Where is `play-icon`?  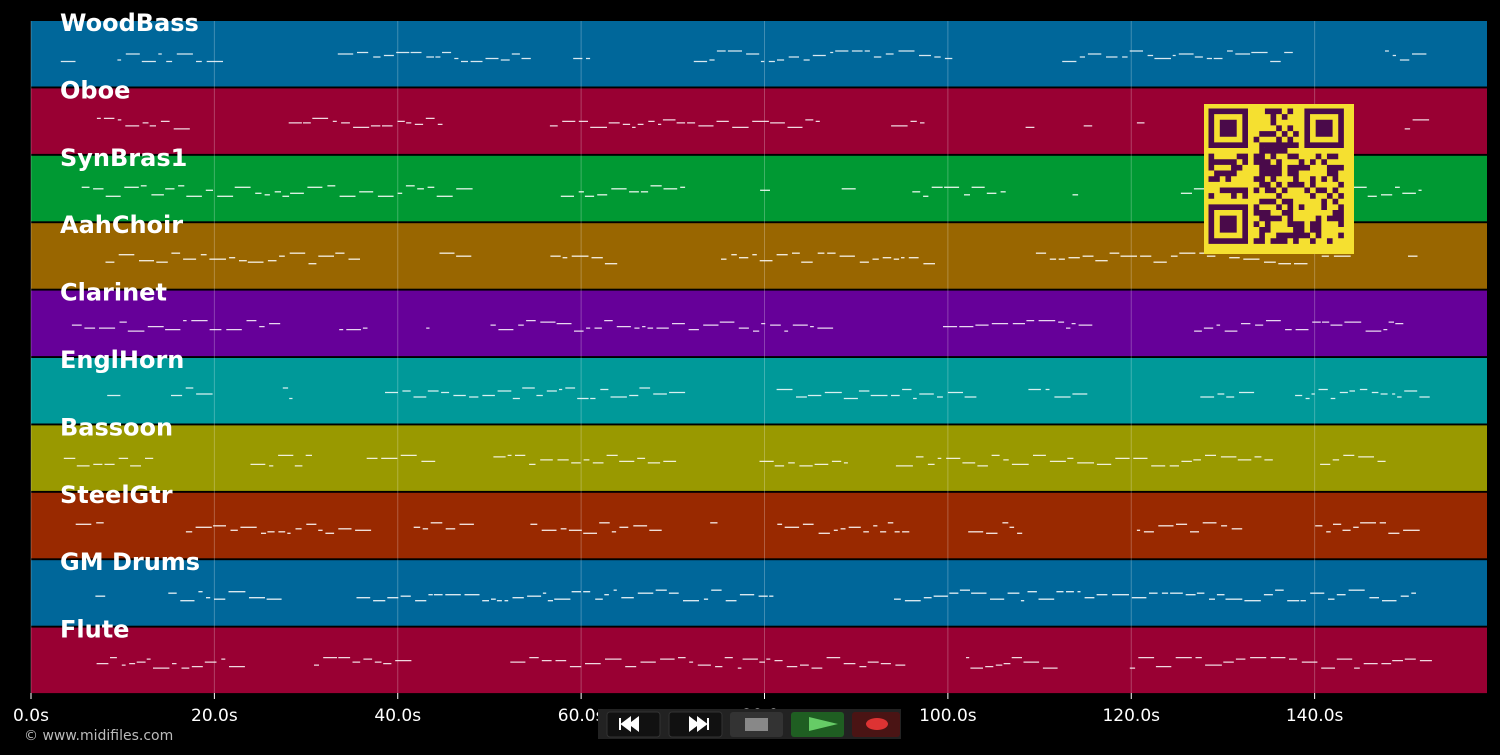
play-icon is located at coordinates (823, 724).